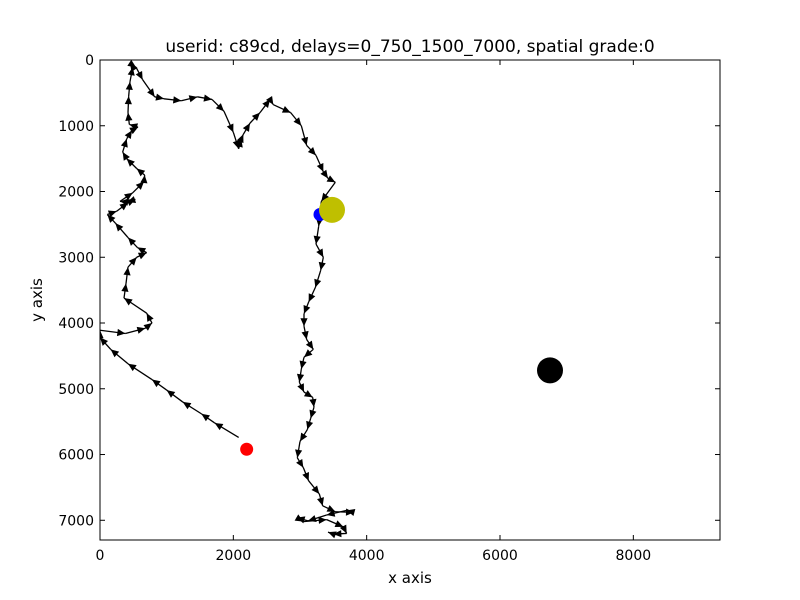  I want to click on y-tick-label: 3000, so click(76, 258).